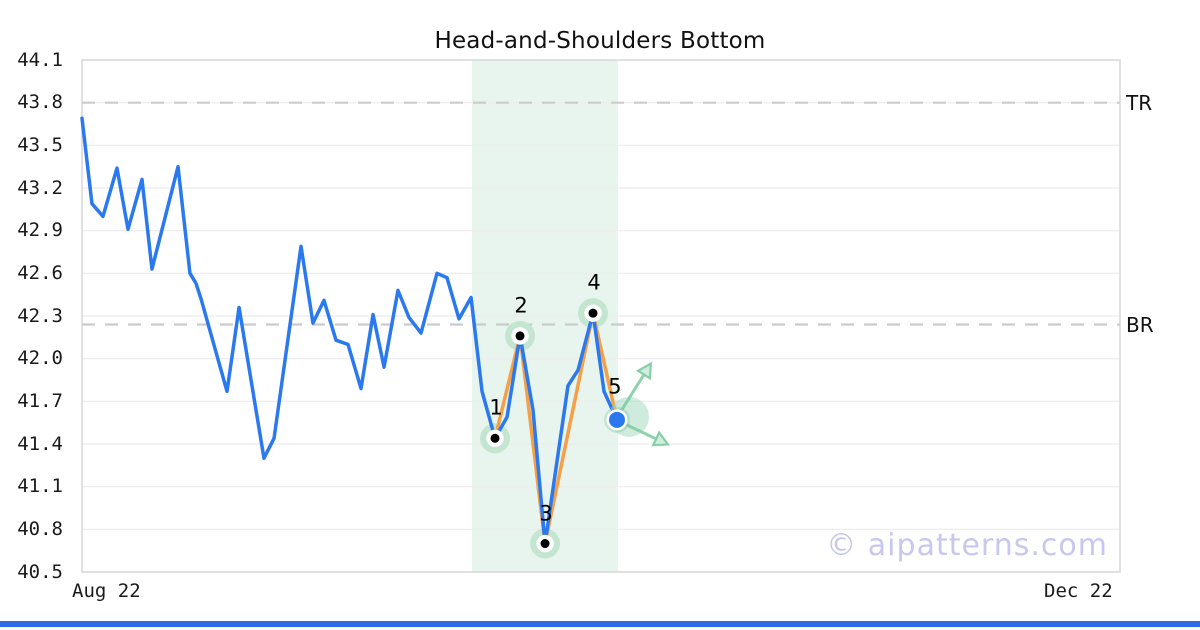 Image resolution: width=1200 pixels, height=630 pixels. What do you see at coordinates (40, 102) in the screenshot?
I see `y-tick-43.8: 43.8` at bounding box center [40, 102].